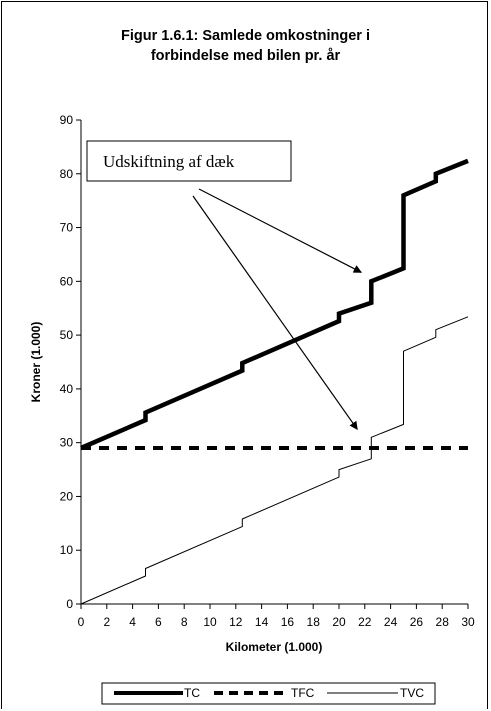  I want to click on annotation-arrow-tc, so click(280, 230).